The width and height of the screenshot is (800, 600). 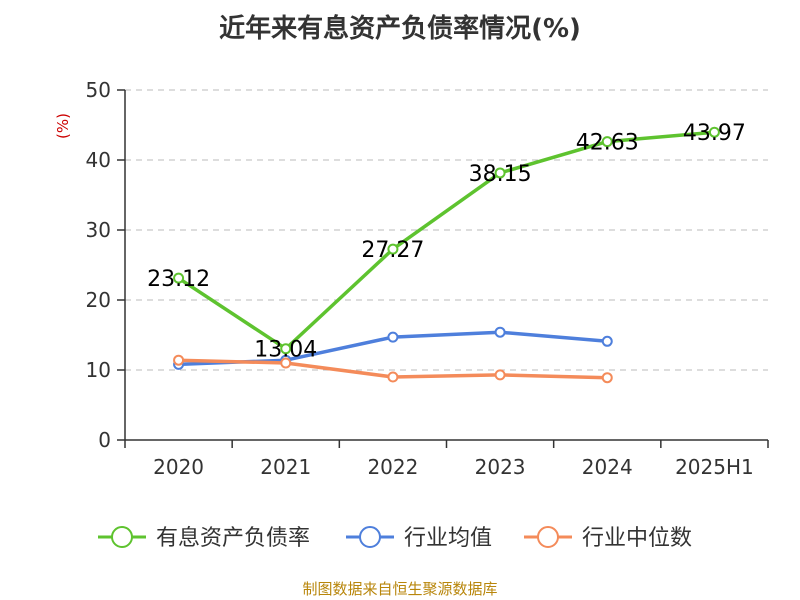 I want to click on x-tick-label: 2021, so click(x=285, y=467).